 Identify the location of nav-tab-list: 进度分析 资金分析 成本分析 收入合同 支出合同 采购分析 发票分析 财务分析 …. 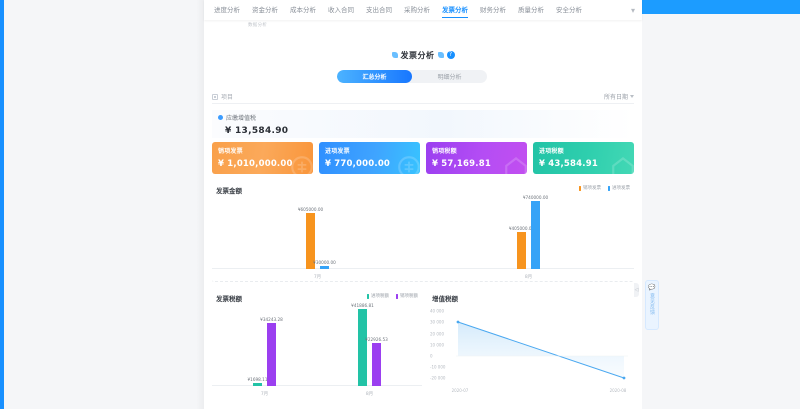
(414, 10).